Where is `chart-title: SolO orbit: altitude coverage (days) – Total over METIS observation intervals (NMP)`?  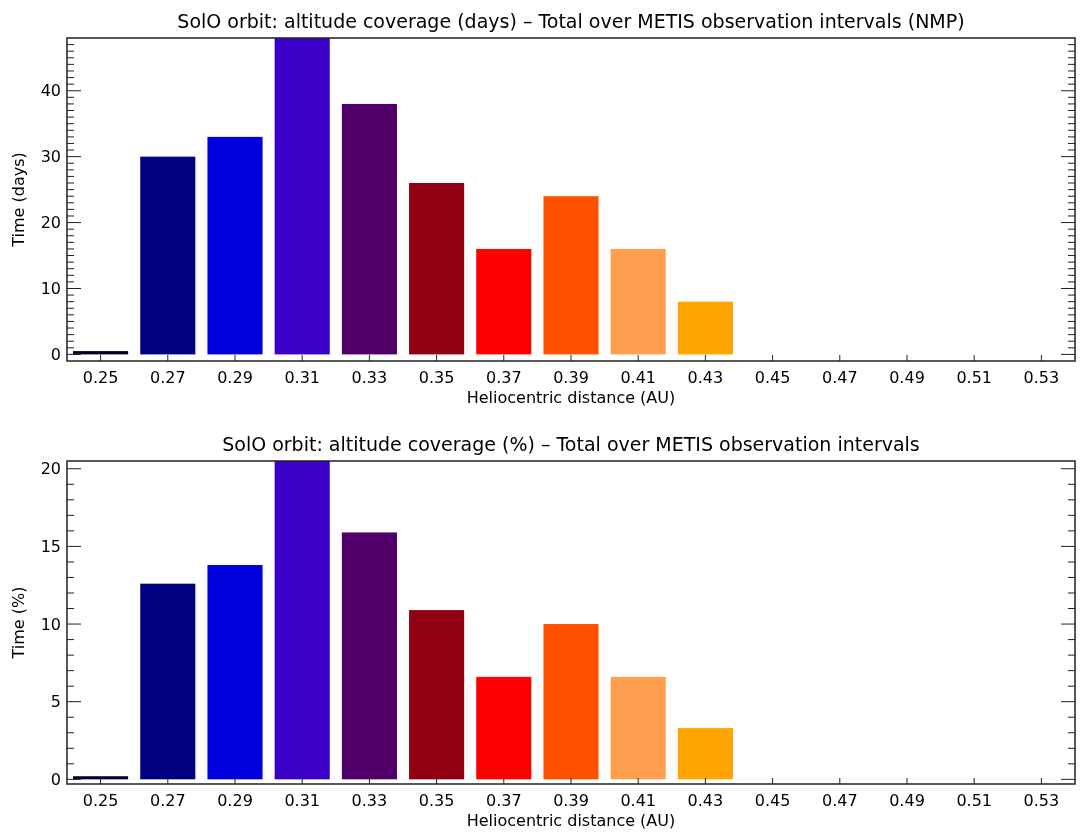 chart-title: SolO orbit: altitude coverage (days) – Total over METIS observation intervals (NMP) is located at coordinates (571, 21).